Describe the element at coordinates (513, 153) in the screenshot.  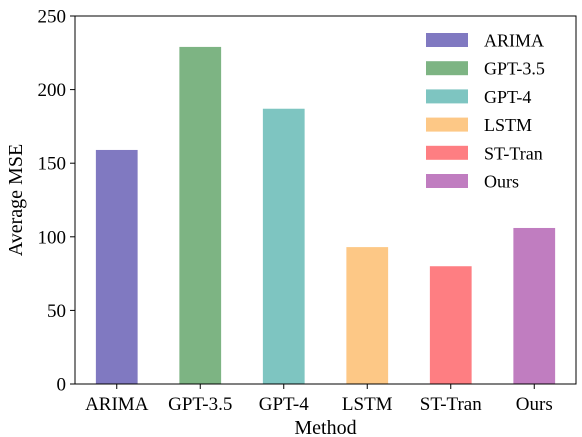
I see `legend-entry: ST-Tran` at that location.